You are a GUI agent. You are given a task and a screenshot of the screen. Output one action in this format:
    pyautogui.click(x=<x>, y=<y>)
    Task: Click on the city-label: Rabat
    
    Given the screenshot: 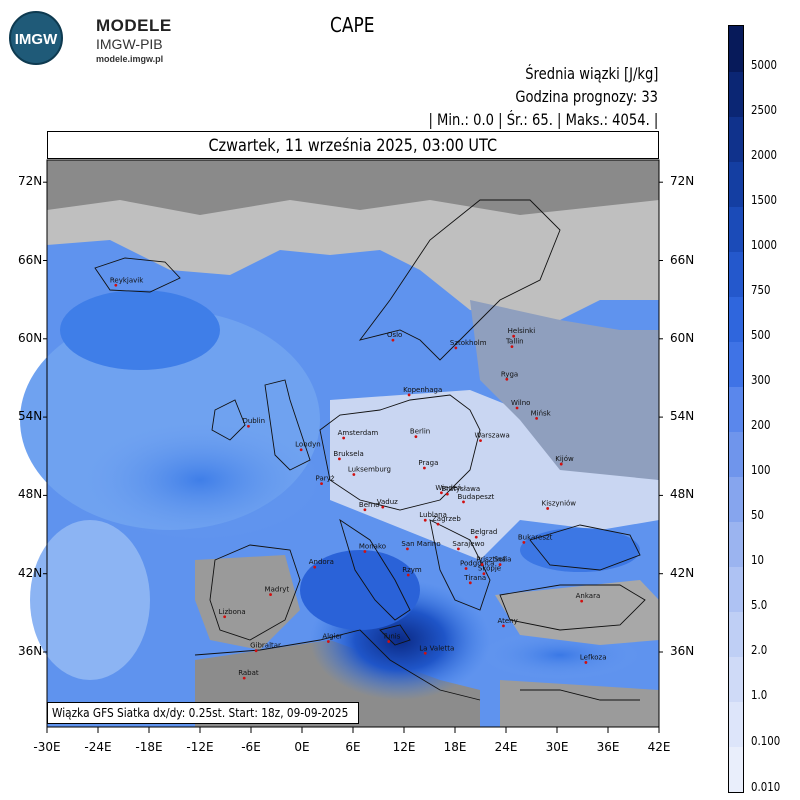 What is the action you would take?
    pyautogui.click(x=248, y=673)
    